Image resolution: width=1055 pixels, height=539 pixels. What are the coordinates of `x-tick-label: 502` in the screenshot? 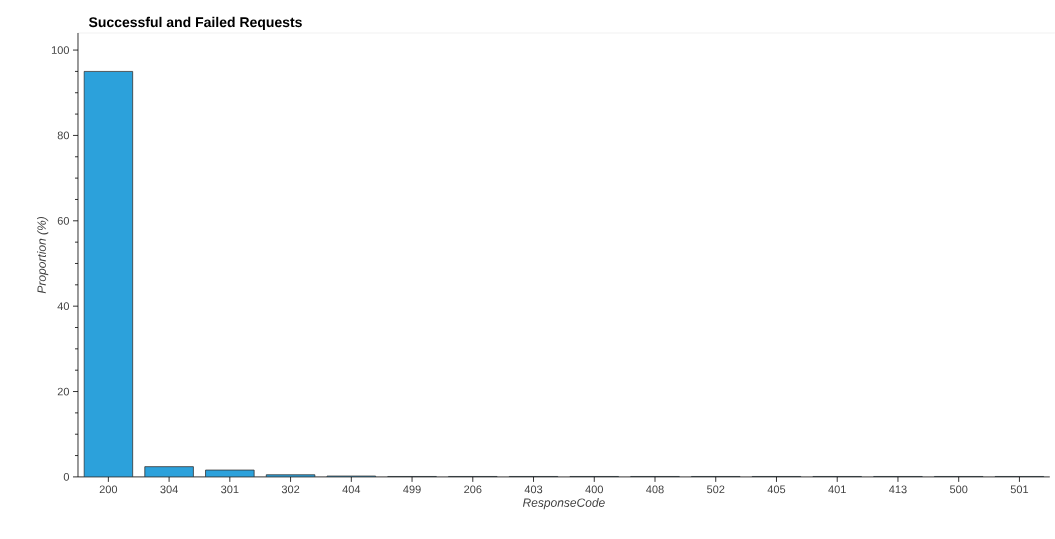 It's located at (716, 489).